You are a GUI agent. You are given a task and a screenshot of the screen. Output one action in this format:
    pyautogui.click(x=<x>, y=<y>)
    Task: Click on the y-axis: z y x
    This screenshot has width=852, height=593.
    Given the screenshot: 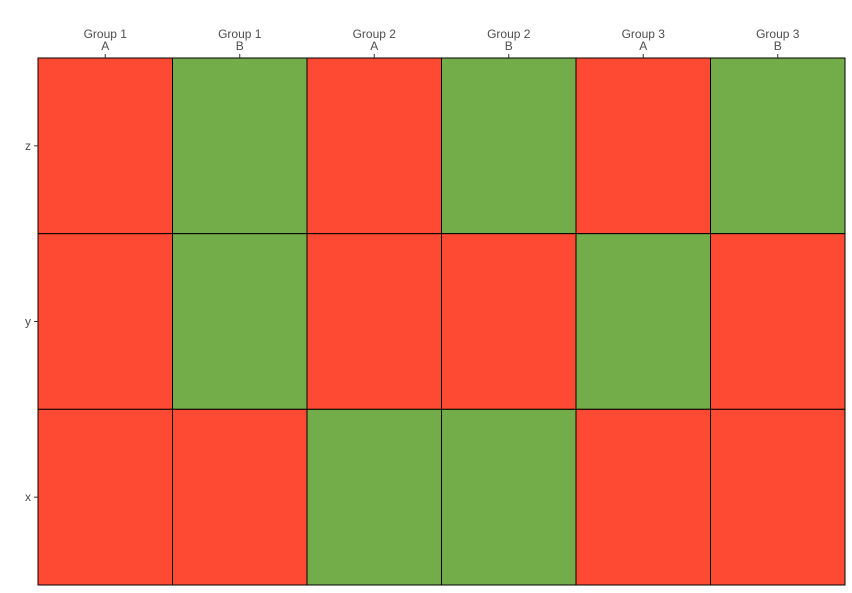 What is the action you would take?
    pyautogui.click(x=31, y=321)
    